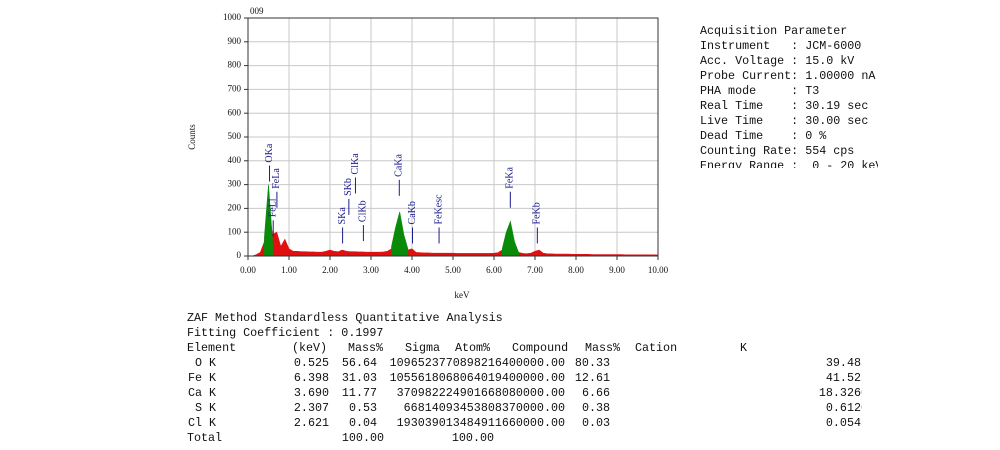  What do you see at coordinates (473, 438) in the screenshot?
I see `total-atom: 100.00` at bounding box center [473, 438].